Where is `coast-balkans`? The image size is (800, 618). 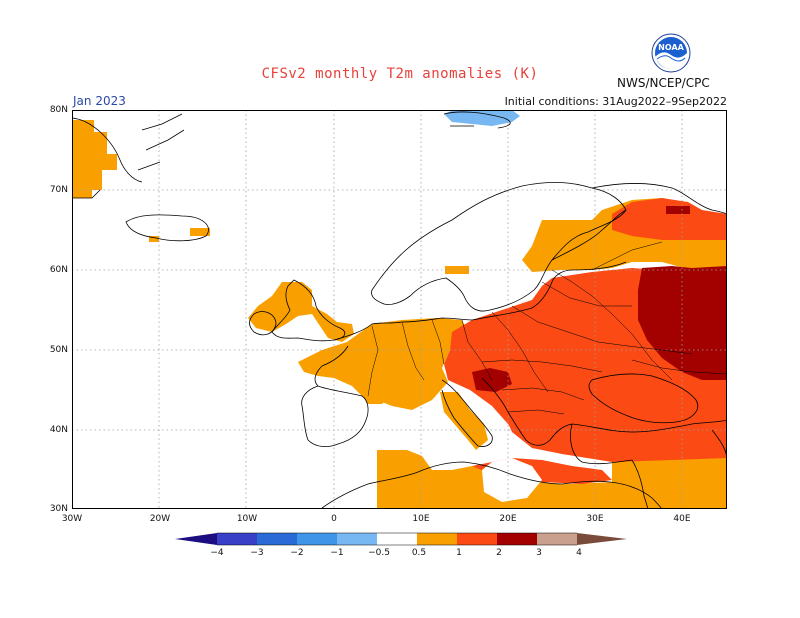 coast-balkans is located at coordinates (527, 411).